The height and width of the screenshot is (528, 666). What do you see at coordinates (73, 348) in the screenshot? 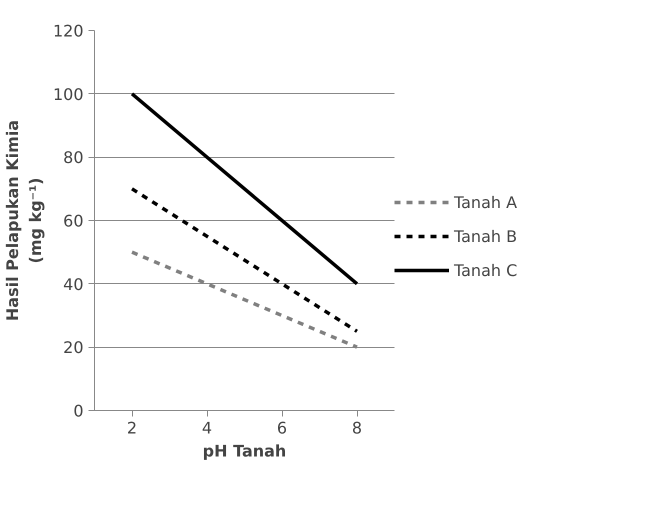
I see `y-tick-label: 20` at bounding box center [73, 348].